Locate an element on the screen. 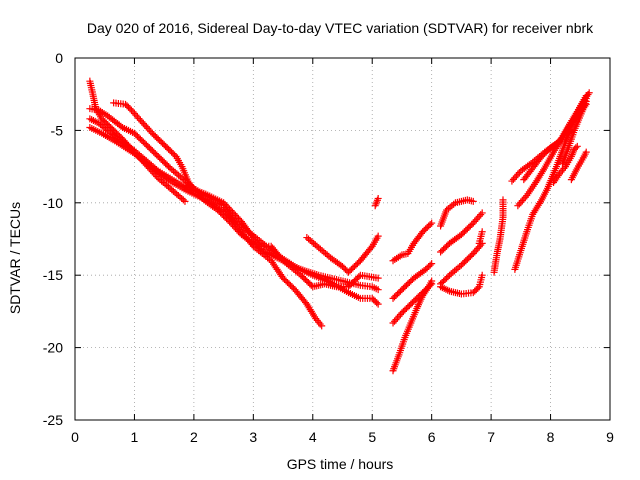 This screenshot has height=480, width=640. x-tick-label: 2 is located at coordinates (194, 437).